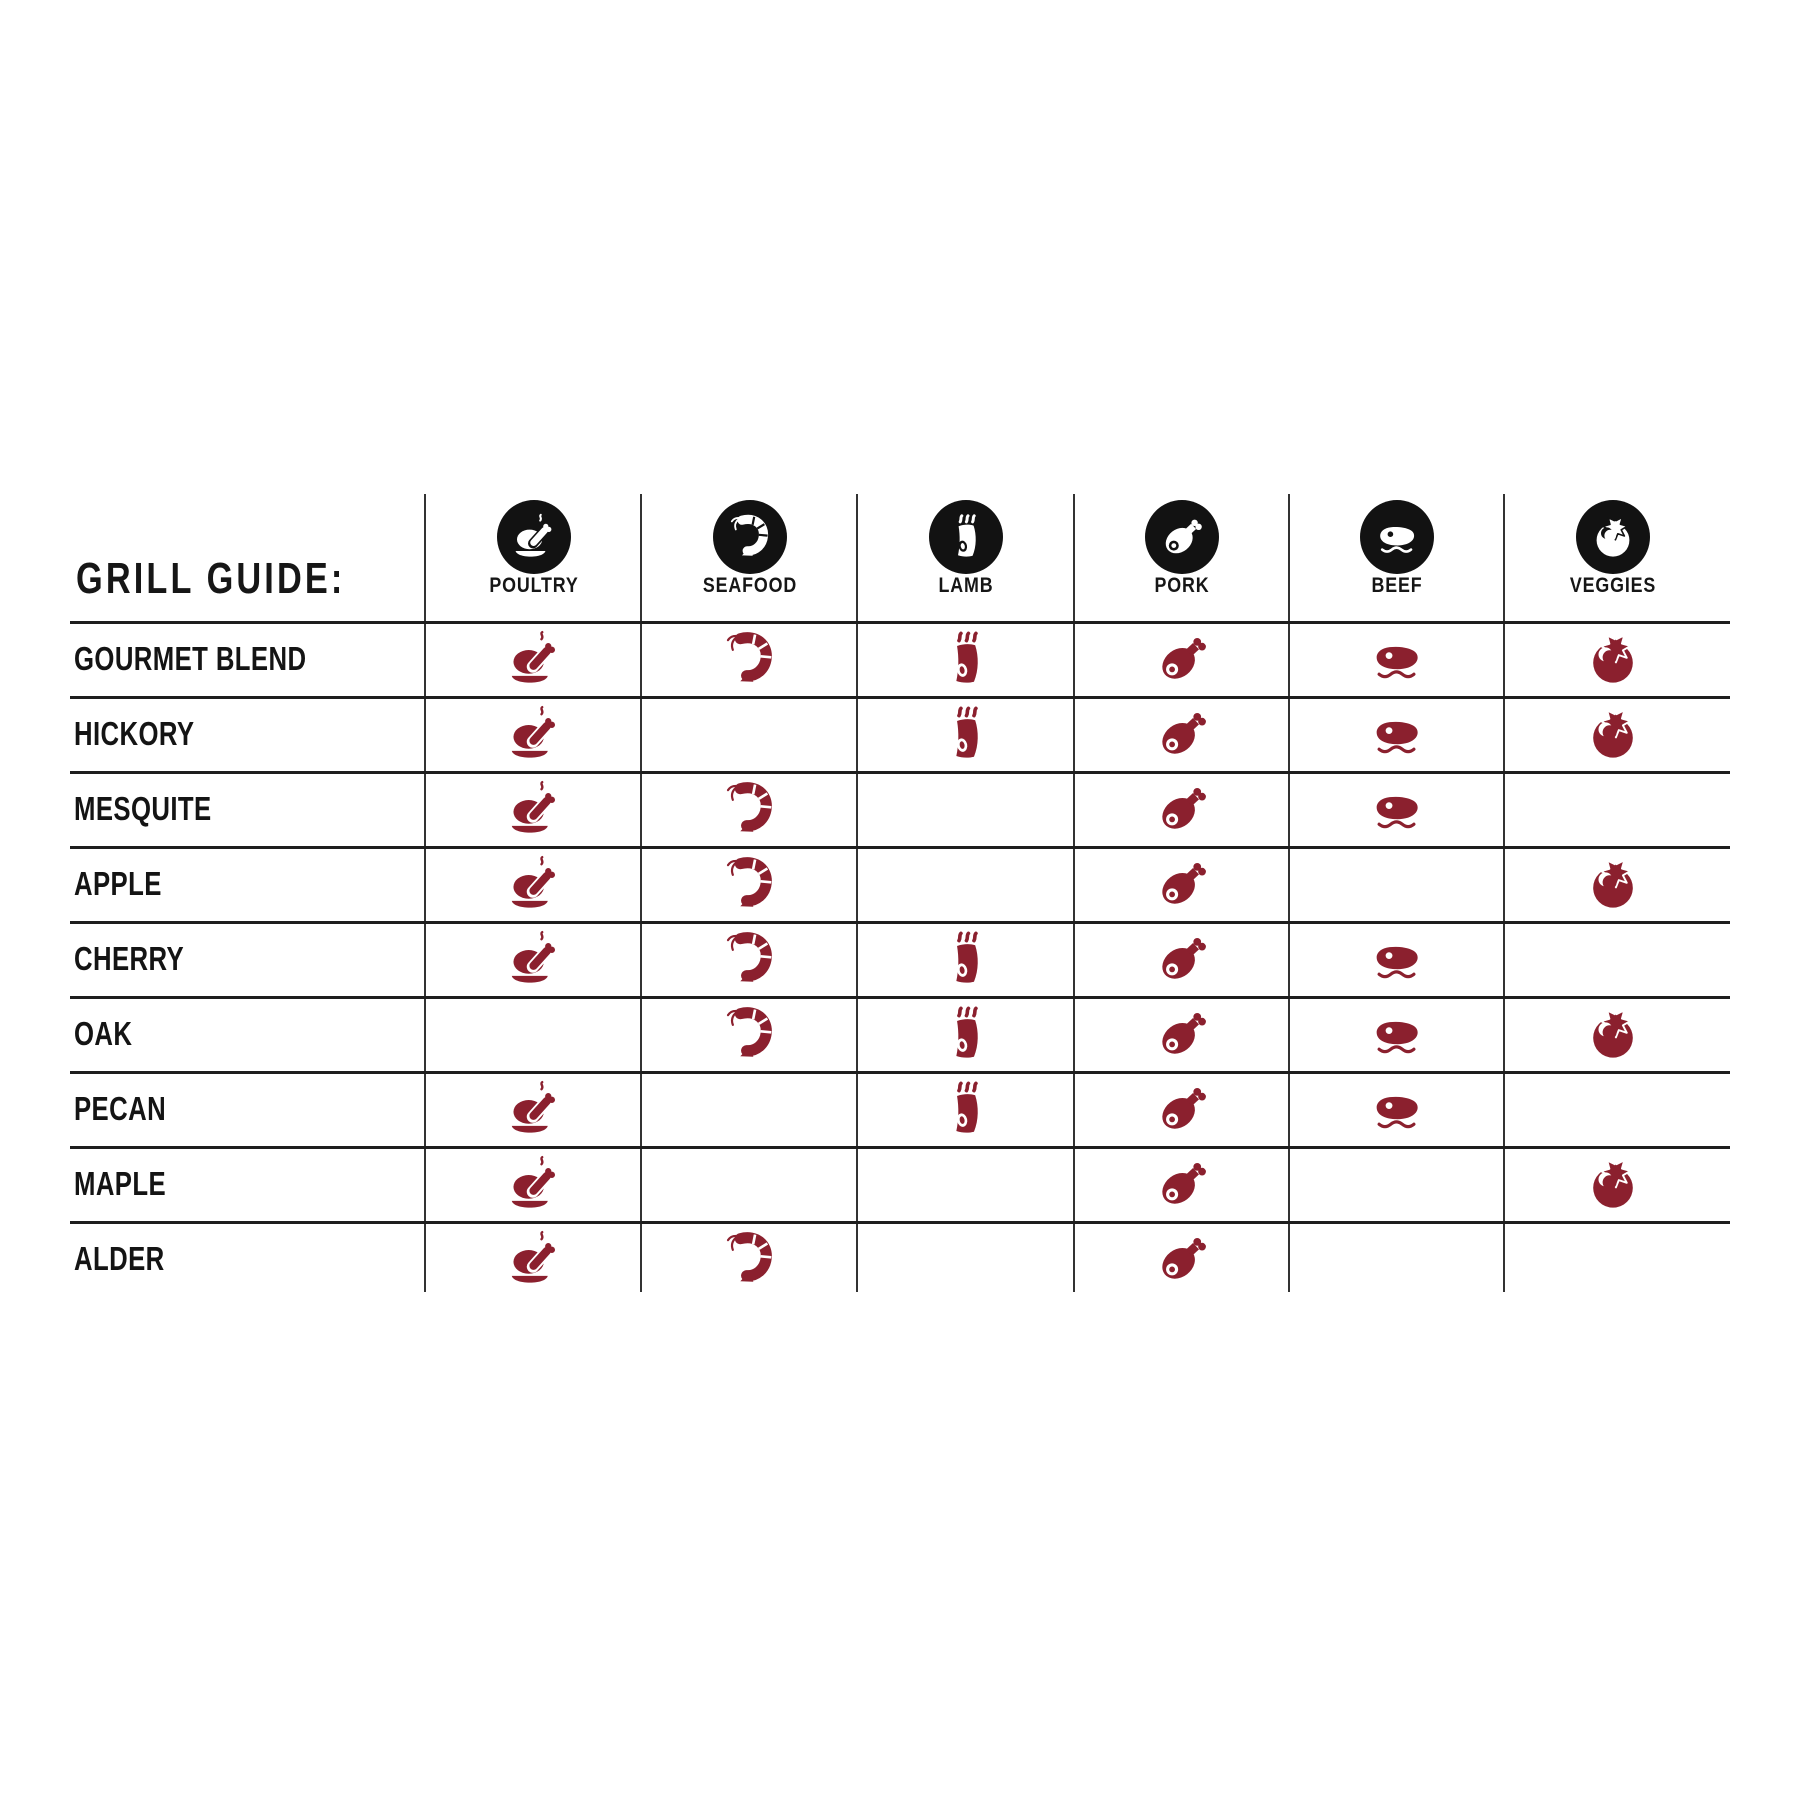 The image size is (1800, 1800). What do you see at coordinates (1613, 585) in the screenshot?
I see `column-label-veggies: VEGGIES` at bounding box center [1613, 585].